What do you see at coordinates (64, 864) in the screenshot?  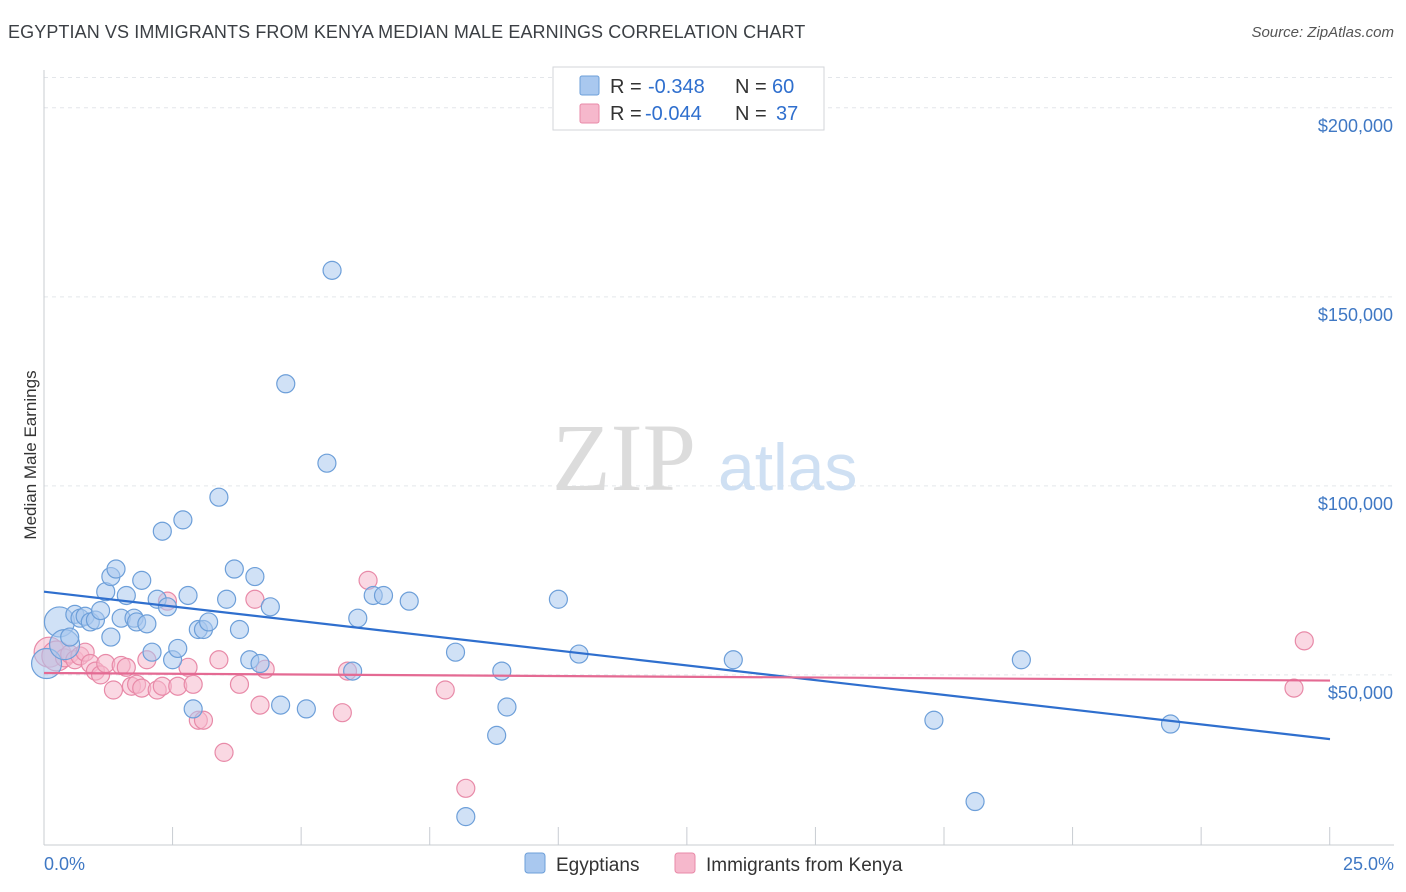 I see `x-tick-label-min: 0.0%` at bounding box center [64, 864].